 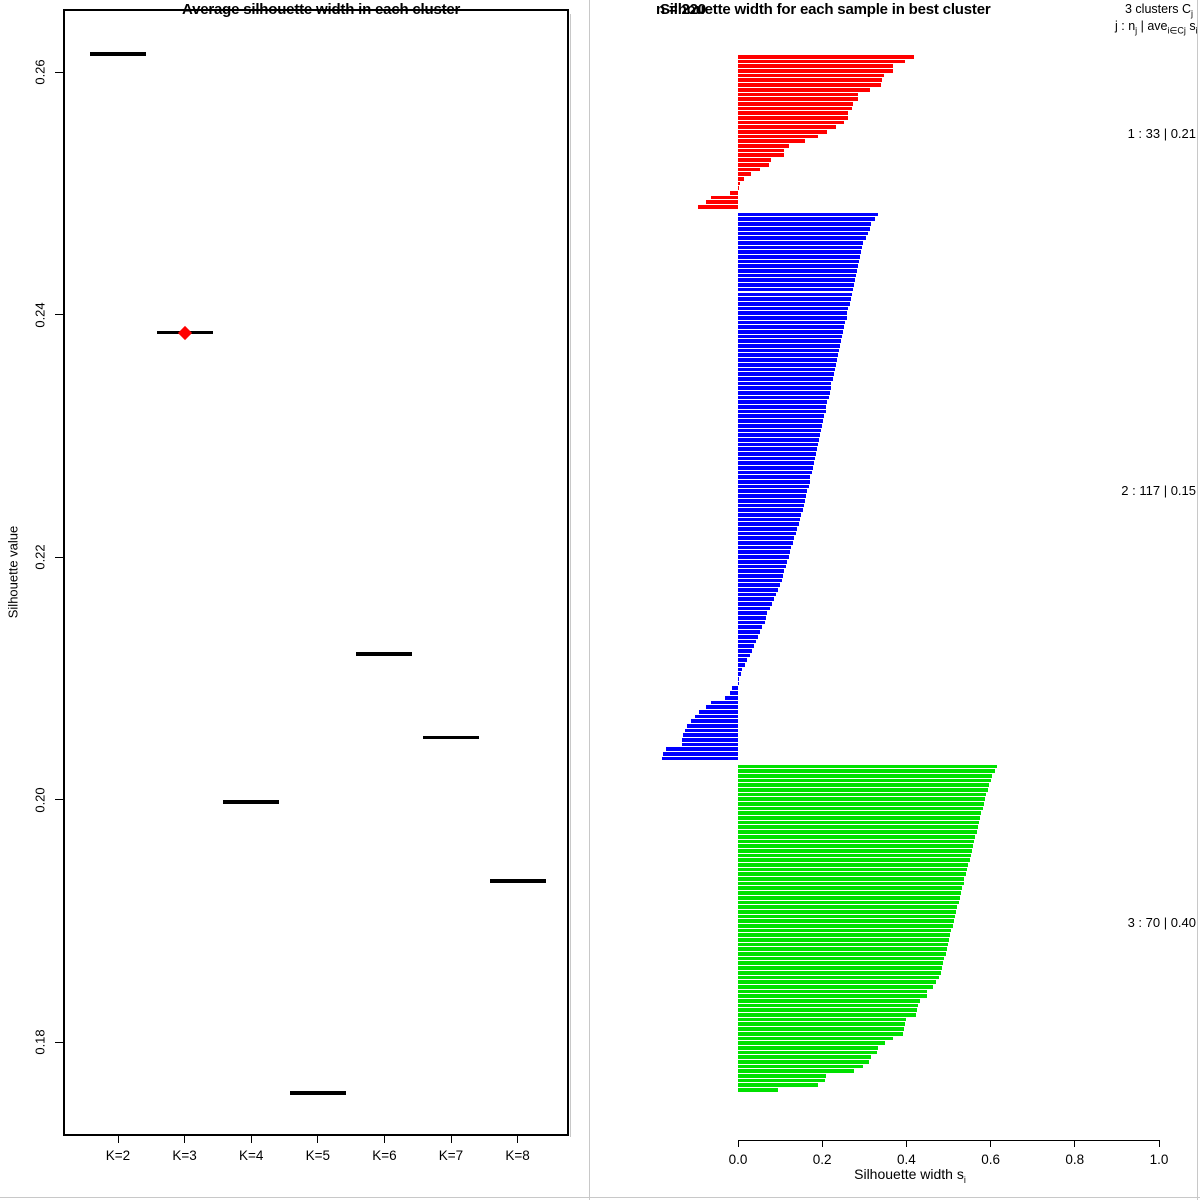 I want to click on data-segment-K=5, so click(x=317, y=1093).